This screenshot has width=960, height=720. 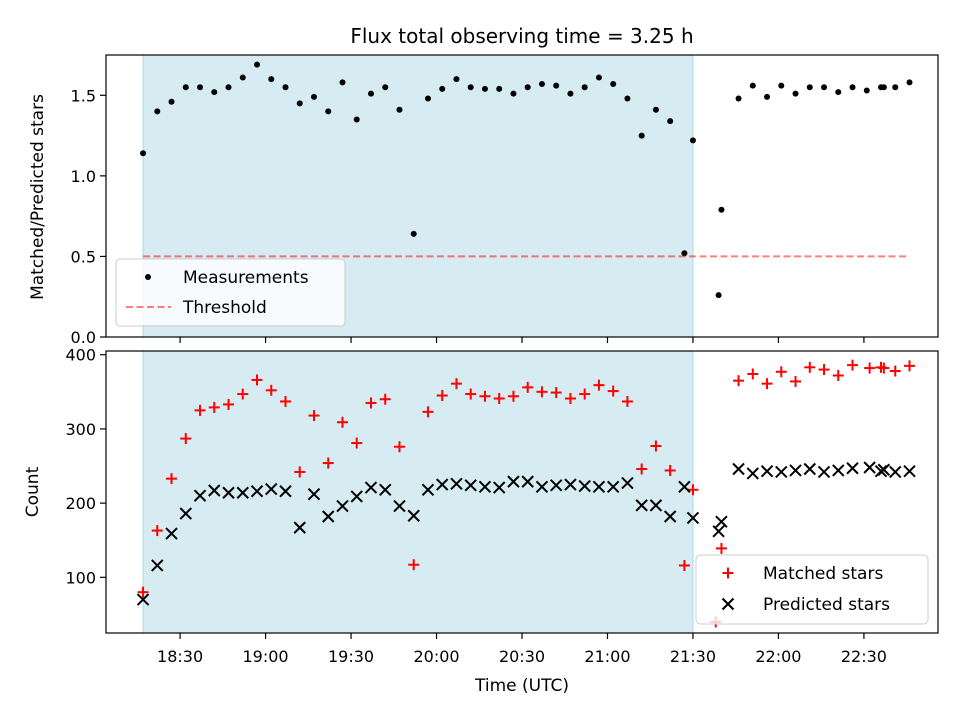 I want to click on legend-matched-marker, so click(x=728, y=573).